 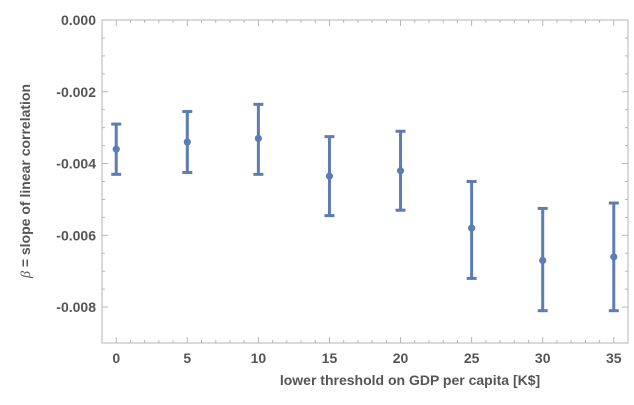 What do you see at coordinates (76, 307) in the screenshot?
I see `y-tick-label: -0.008` at bounding box center [76, 307].